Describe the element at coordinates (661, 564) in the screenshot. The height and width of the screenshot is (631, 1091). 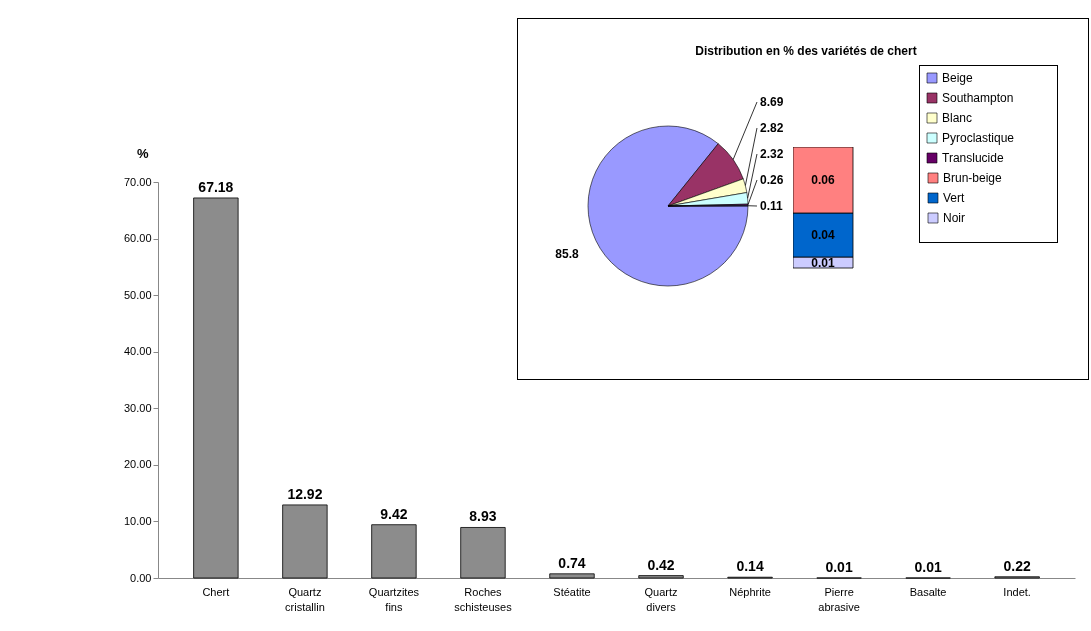
I see `data-label: 0.42` at that location.